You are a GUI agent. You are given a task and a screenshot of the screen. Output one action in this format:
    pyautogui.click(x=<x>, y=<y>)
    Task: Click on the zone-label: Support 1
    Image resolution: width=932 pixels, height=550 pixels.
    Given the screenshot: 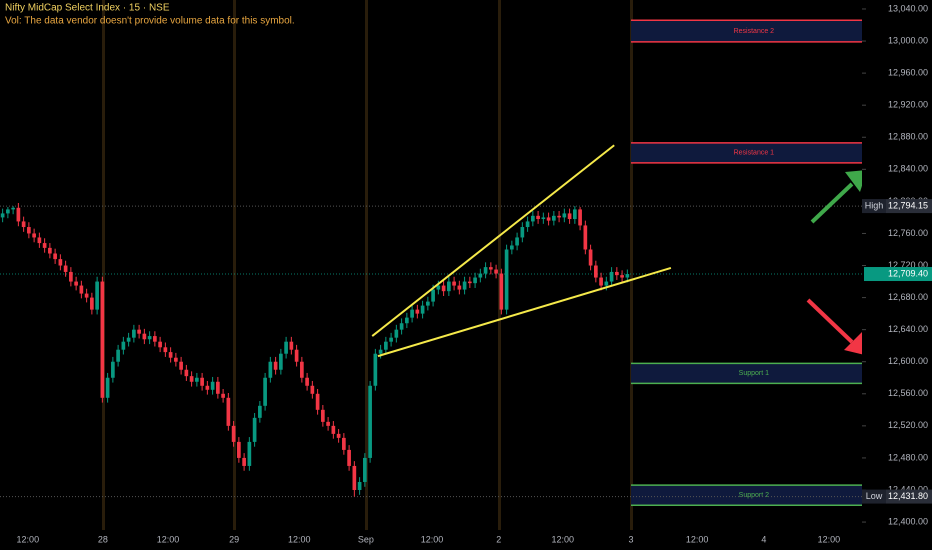 What is the action you would take?
    pyautogui.click(x=754, y=373)
    